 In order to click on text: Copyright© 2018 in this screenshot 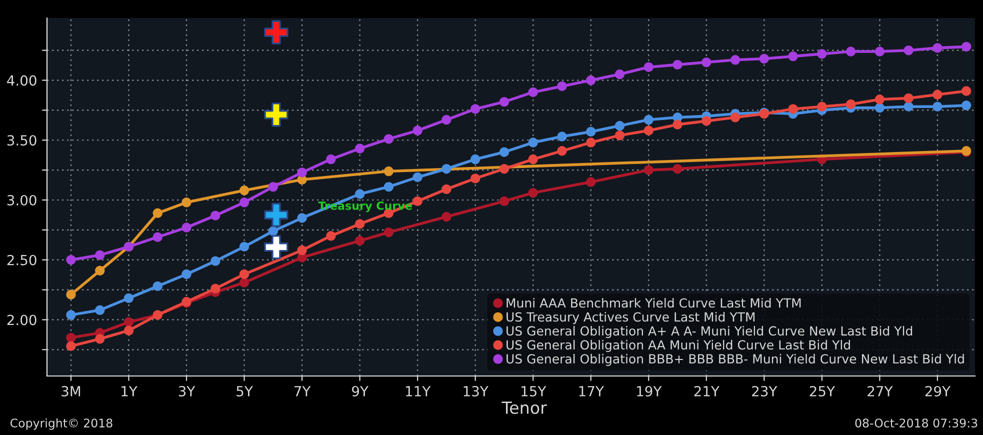, I will do `click(61, 424)`.